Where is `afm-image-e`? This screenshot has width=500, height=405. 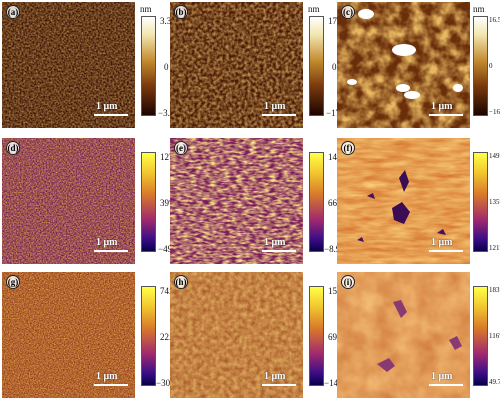
afm-image-e is located at coordinates (236, 201).